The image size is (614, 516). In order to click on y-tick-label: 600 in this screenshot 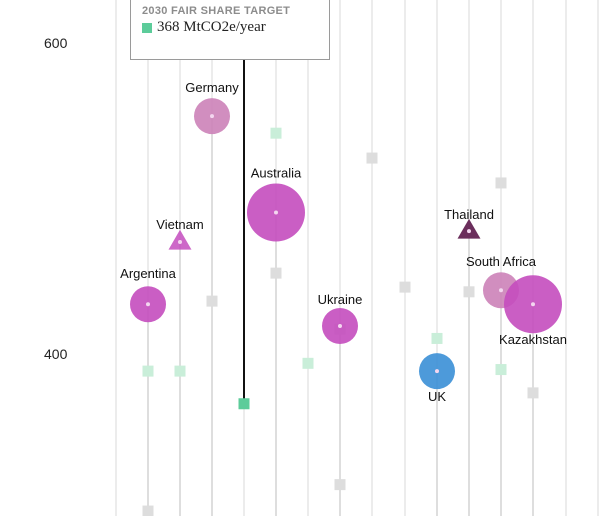, I will do `click(56, 43)`.